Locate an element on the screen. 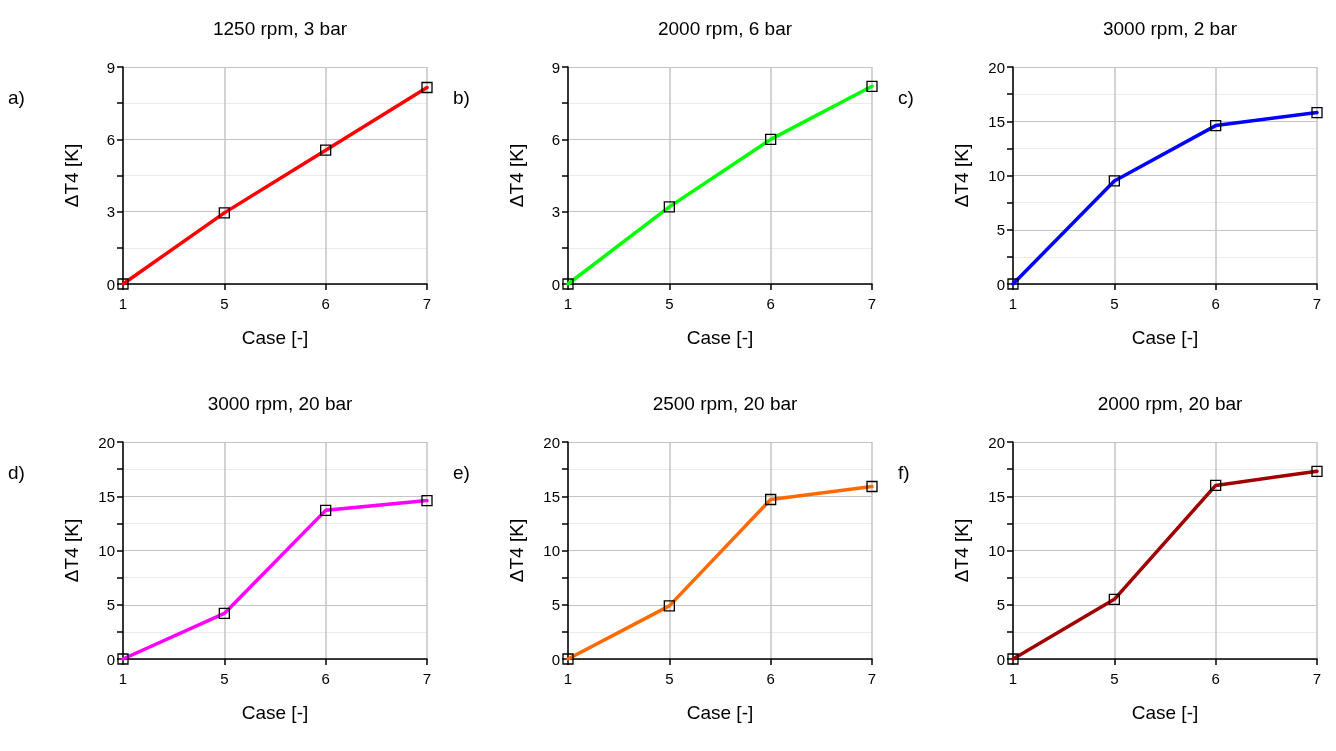 This screenshot has width=1336, height=751. text: a) is located at coordinates (16, 97).